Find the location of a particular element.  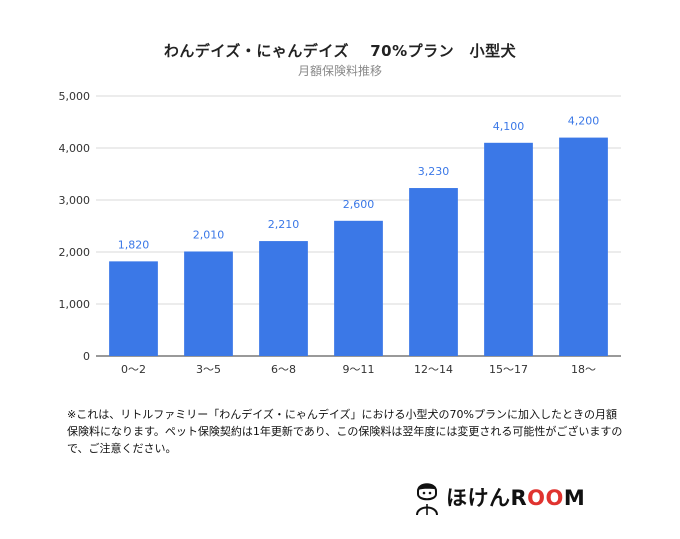

person-icon is located at coordinates (427, 499).